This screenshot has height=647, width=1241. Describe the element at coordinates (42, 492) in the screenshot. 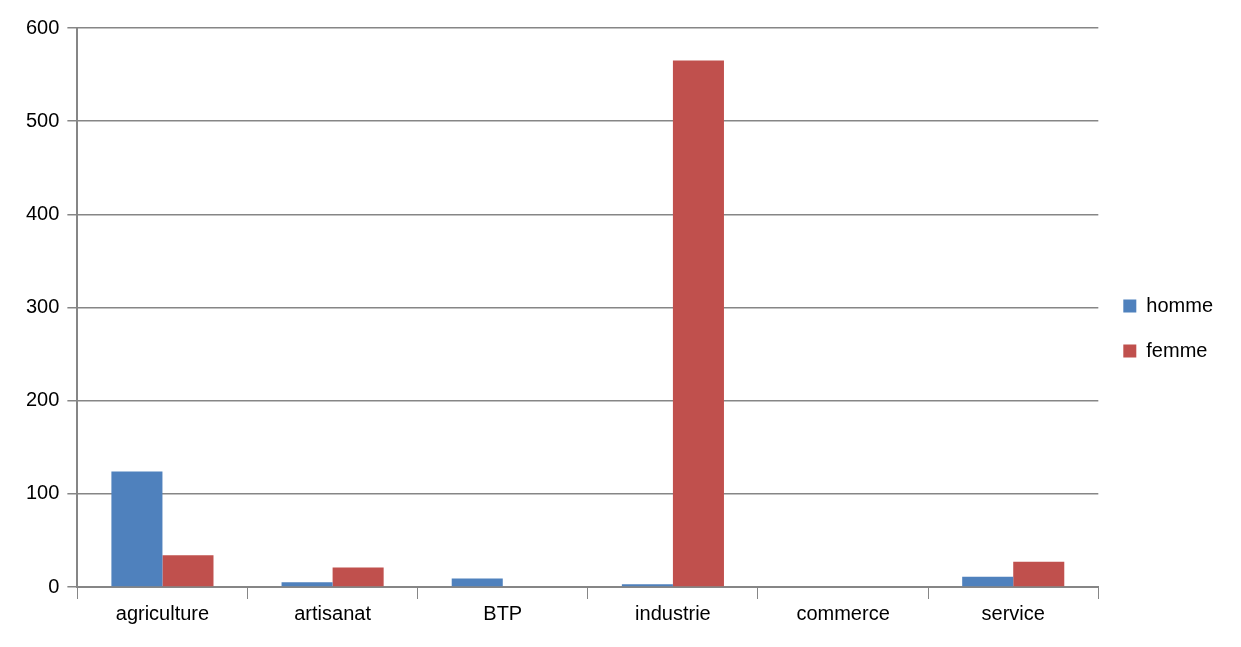

I see `y-tick-label: 100` at that location.